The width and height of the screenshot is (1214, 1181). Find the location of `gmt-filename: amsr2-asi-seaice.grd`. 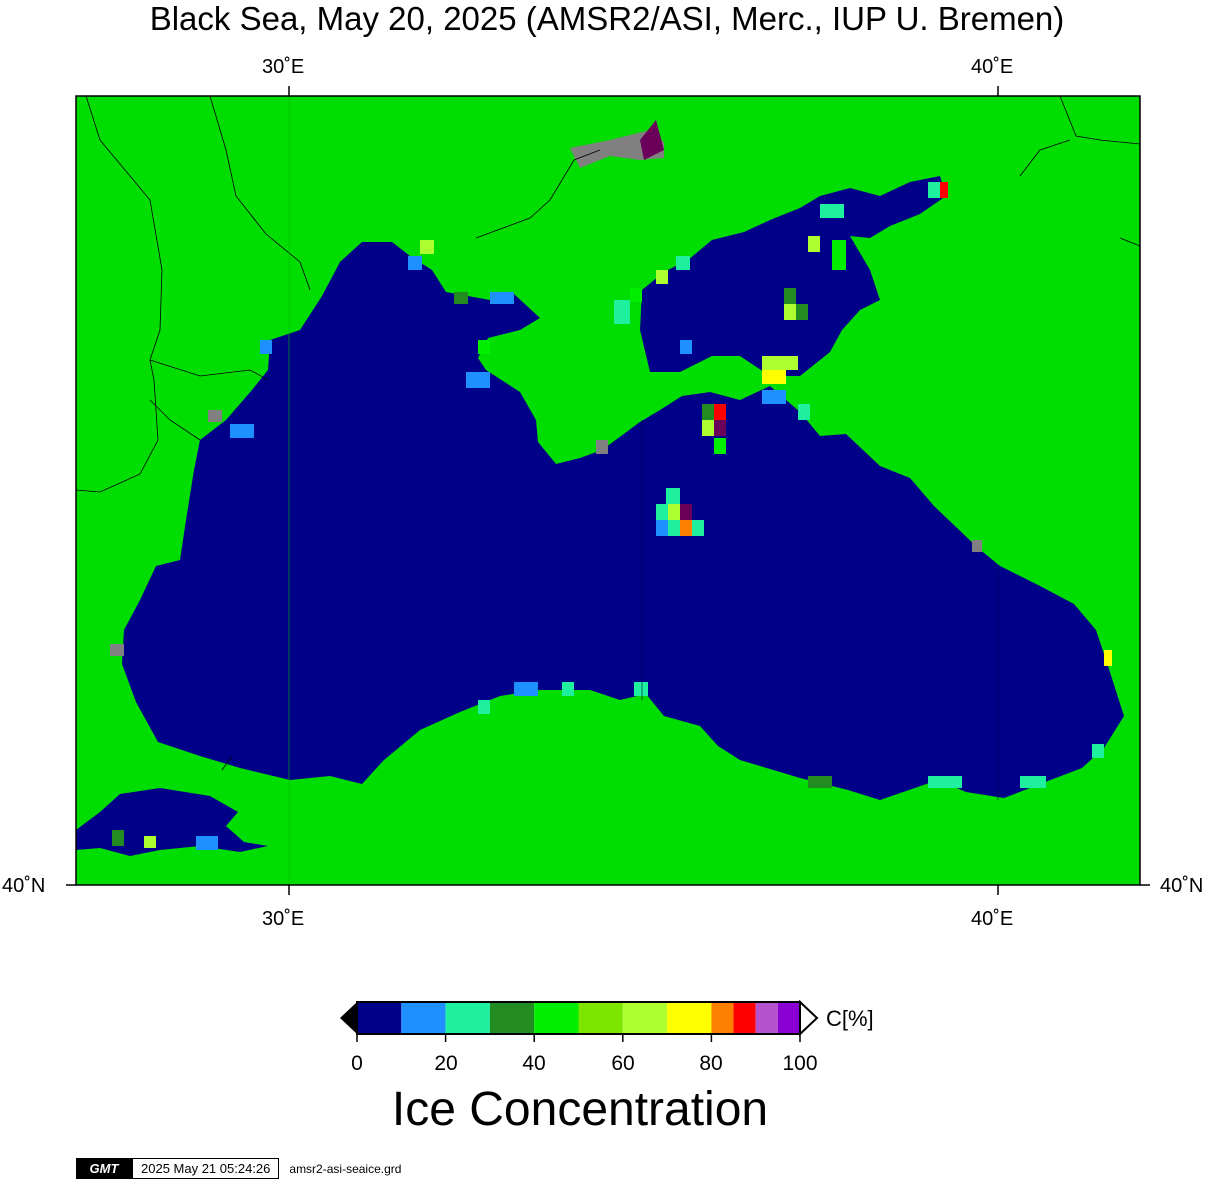

gmt-filename: amsr2-asi-seaice.grd is located at coordinates (345, 1168).